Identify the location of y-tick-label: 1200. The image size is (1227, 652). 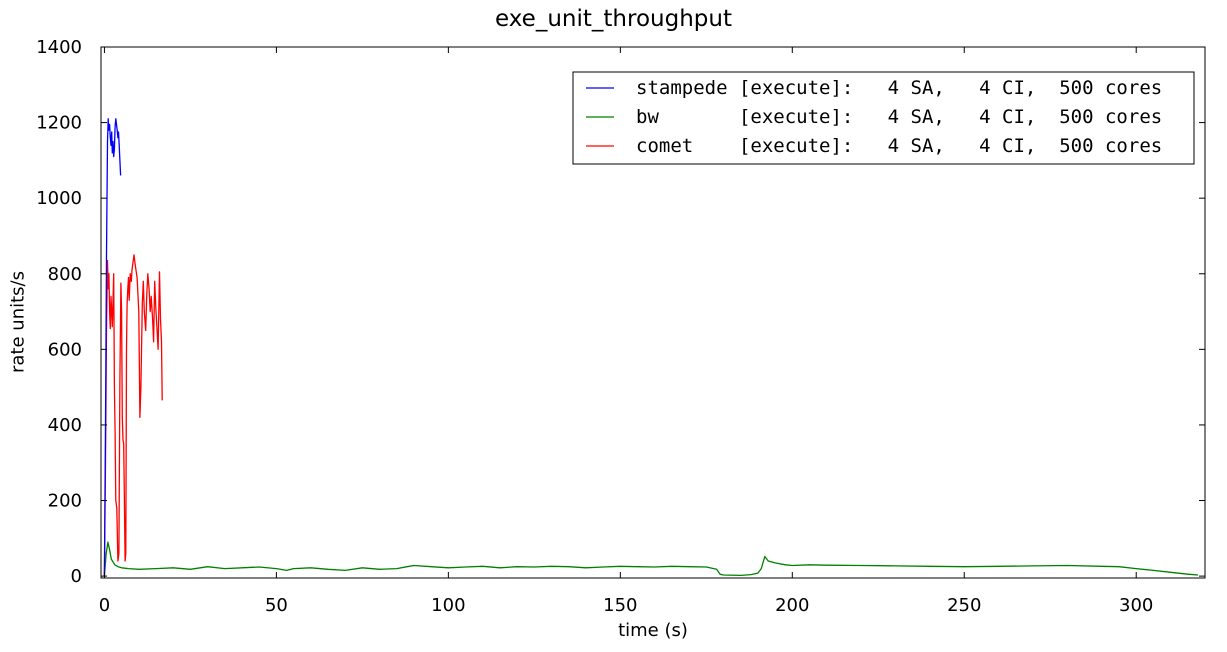
(59, 123).